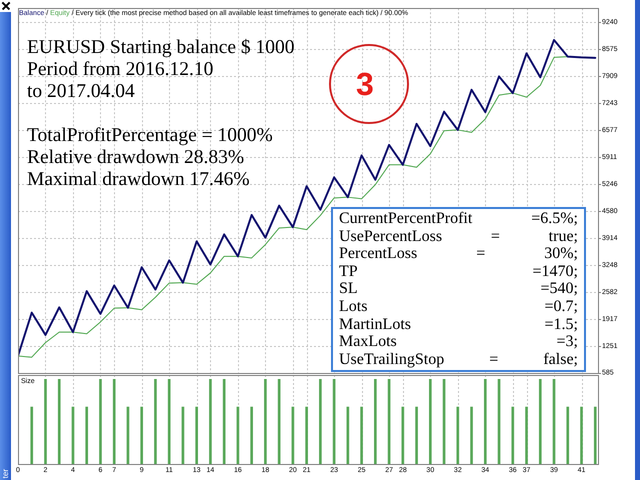  I want to click on annotation: UsePercentLoss = true;, so click(458, 237).